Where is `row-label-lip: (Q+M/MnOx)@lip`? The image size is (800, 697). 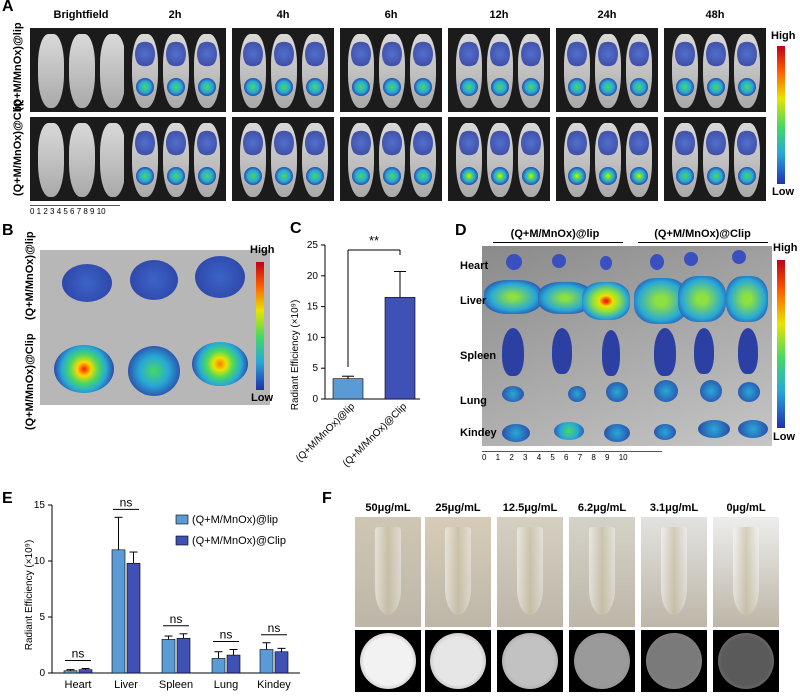 row-label-lip: (Q+M/MnOx)@lip is located at coordinates (18, 66).